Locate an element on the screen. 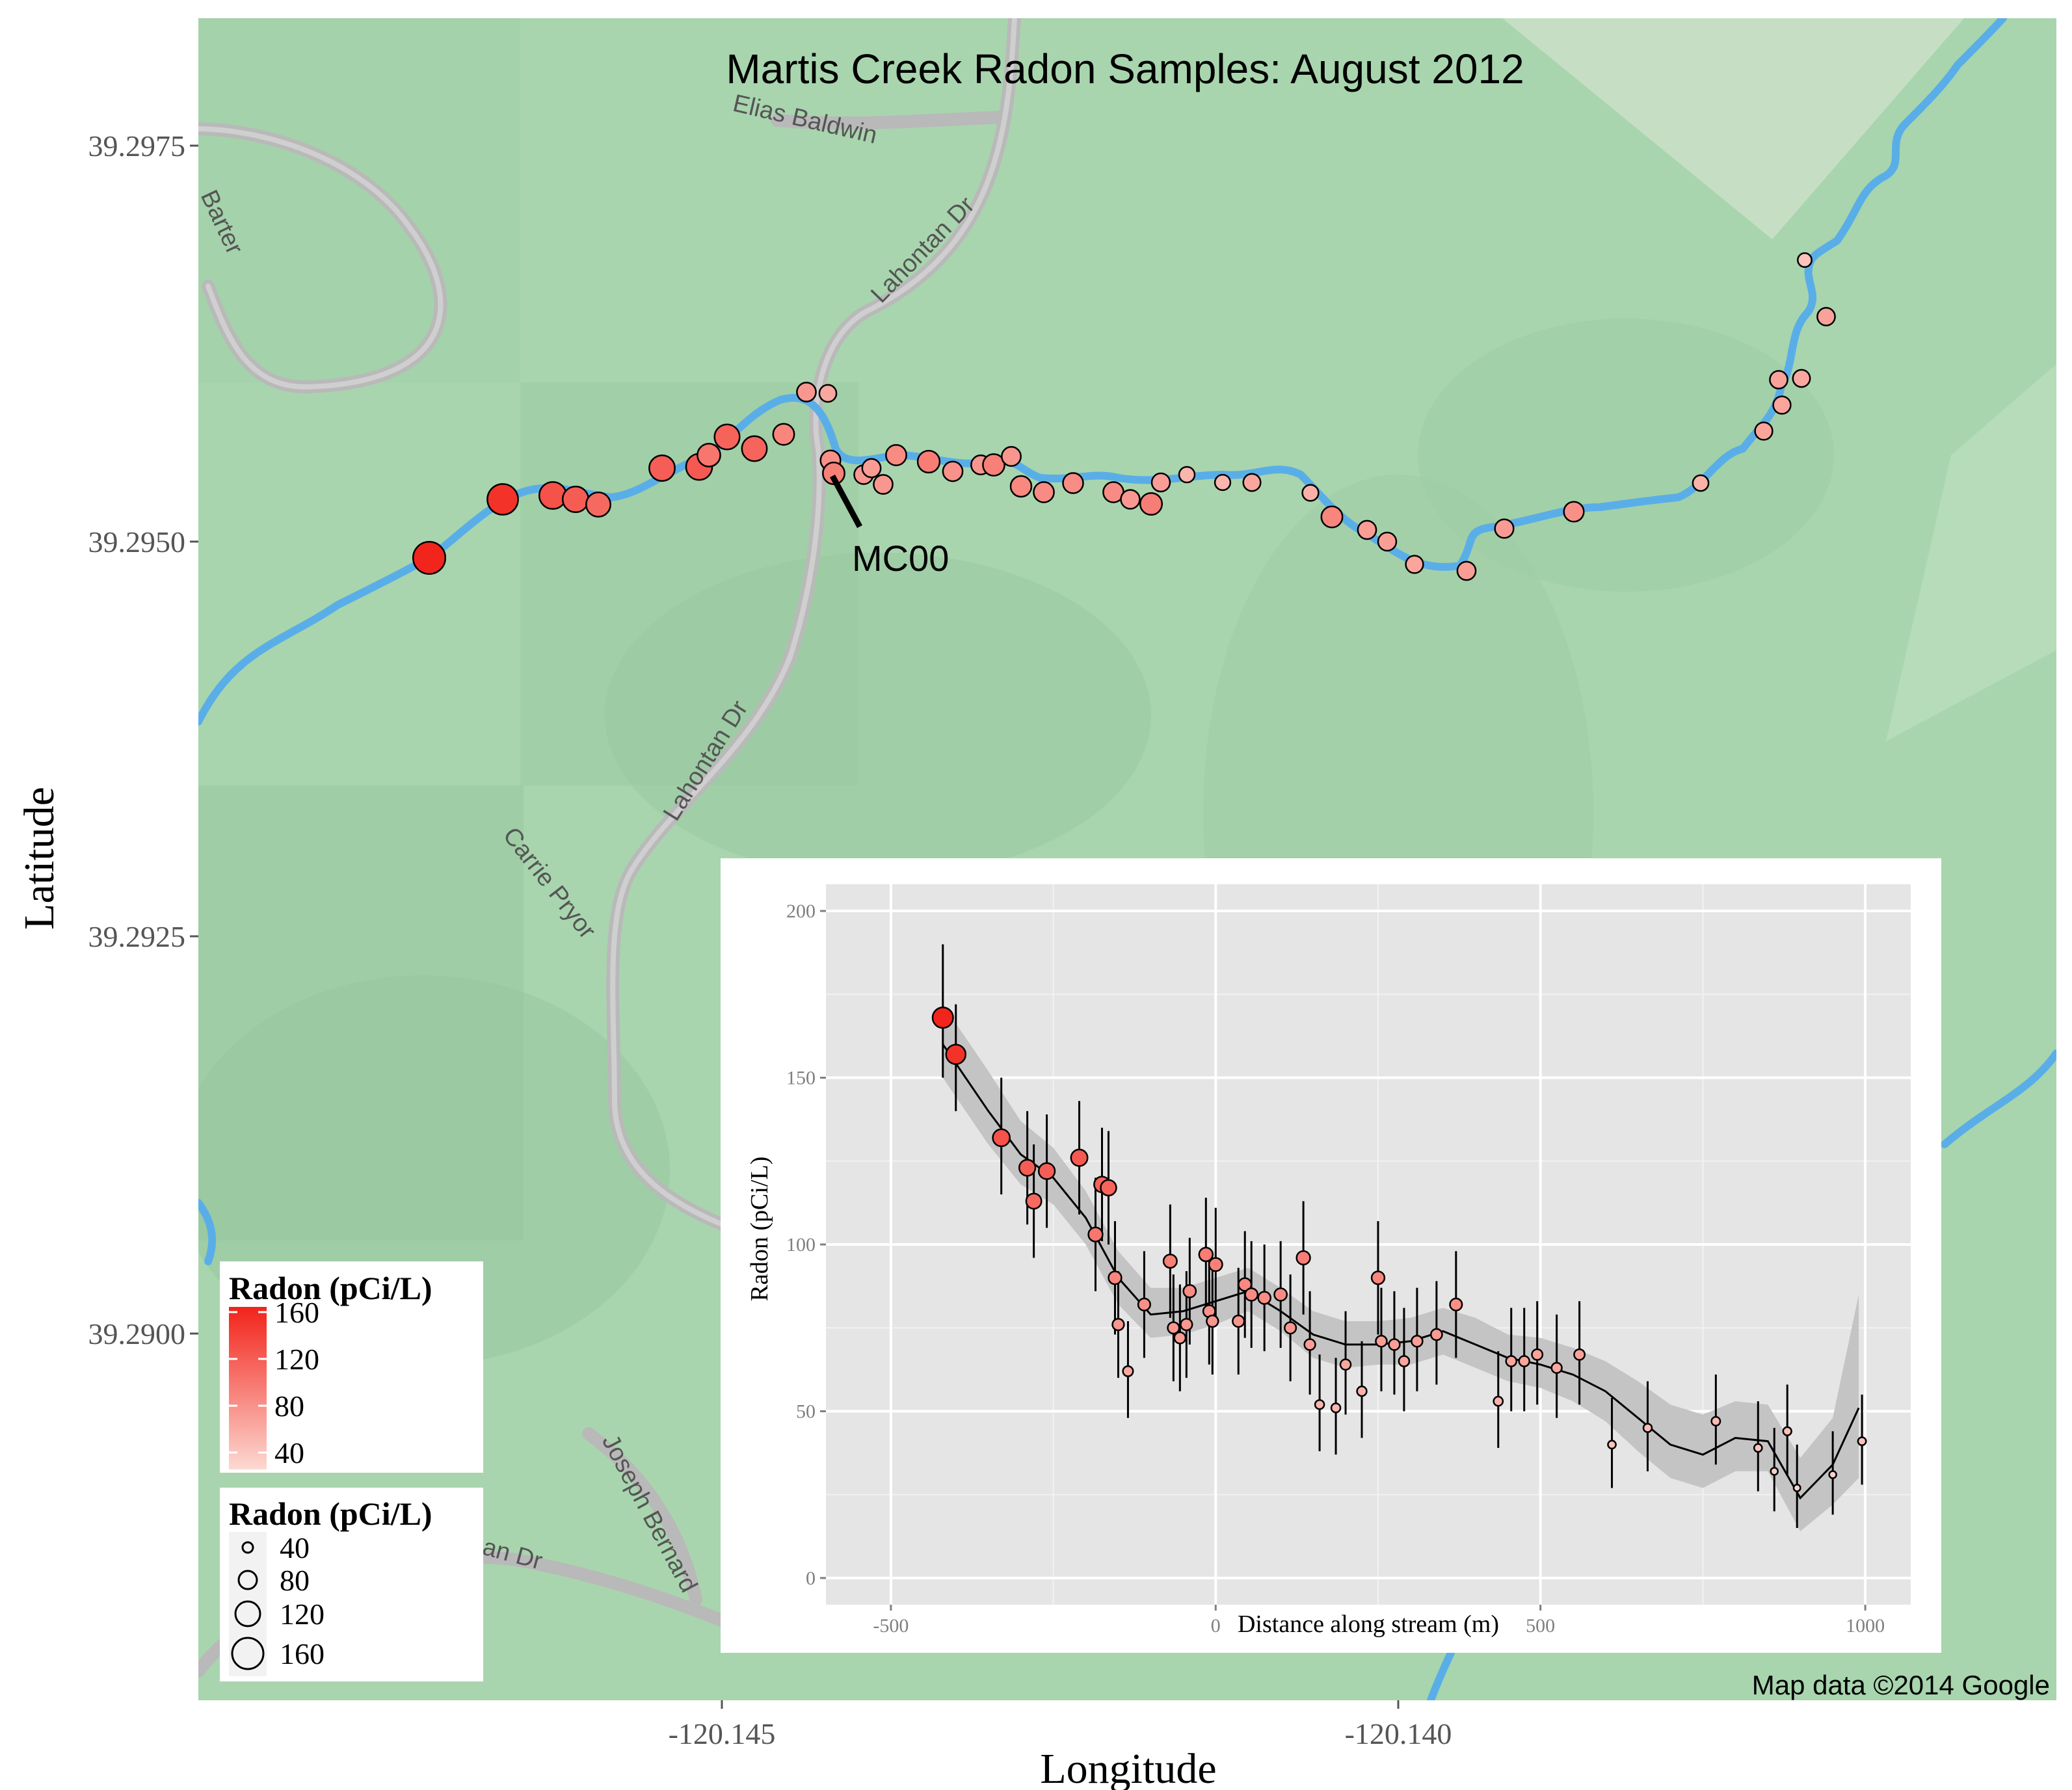  y-tick-label: 50 is located at coordinates (806, 1411).